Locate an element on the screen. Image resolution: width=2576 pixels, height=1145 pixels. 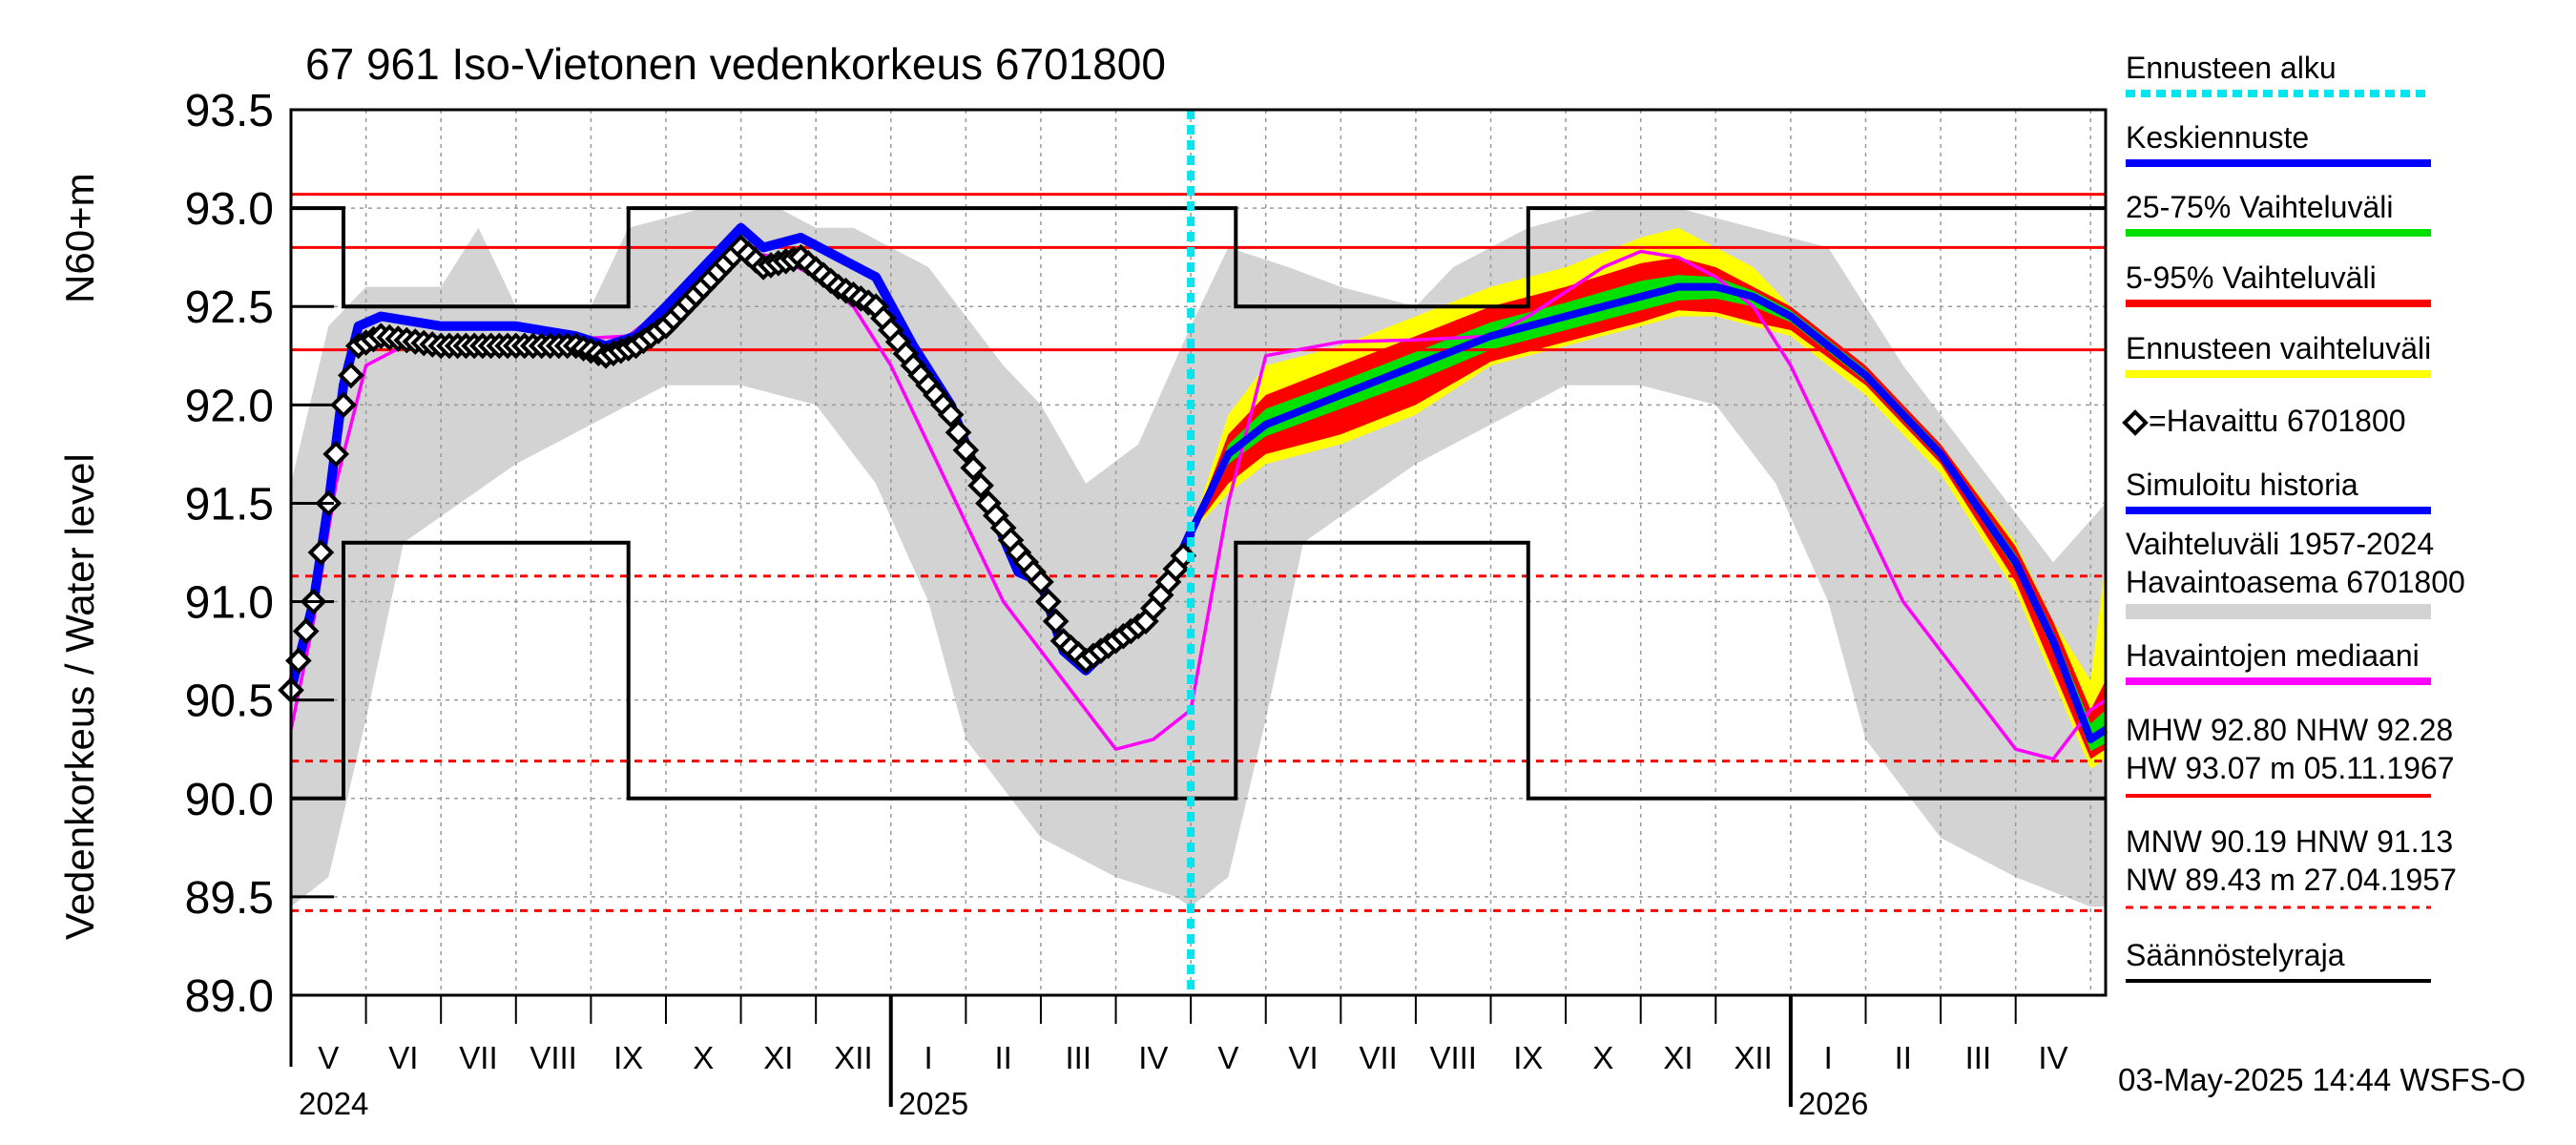
legend-label: Ennusteen vaihteluväli is located at coordinates (2278, 348).